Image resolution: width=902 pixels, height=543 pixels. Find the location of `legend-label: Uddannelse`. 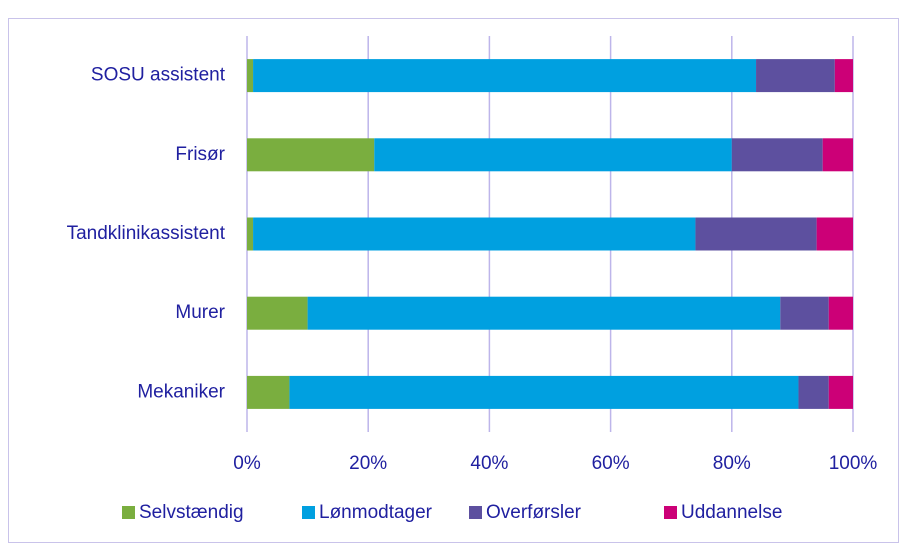

legend-label: Uddannelse is located at coordinates (731, 512).